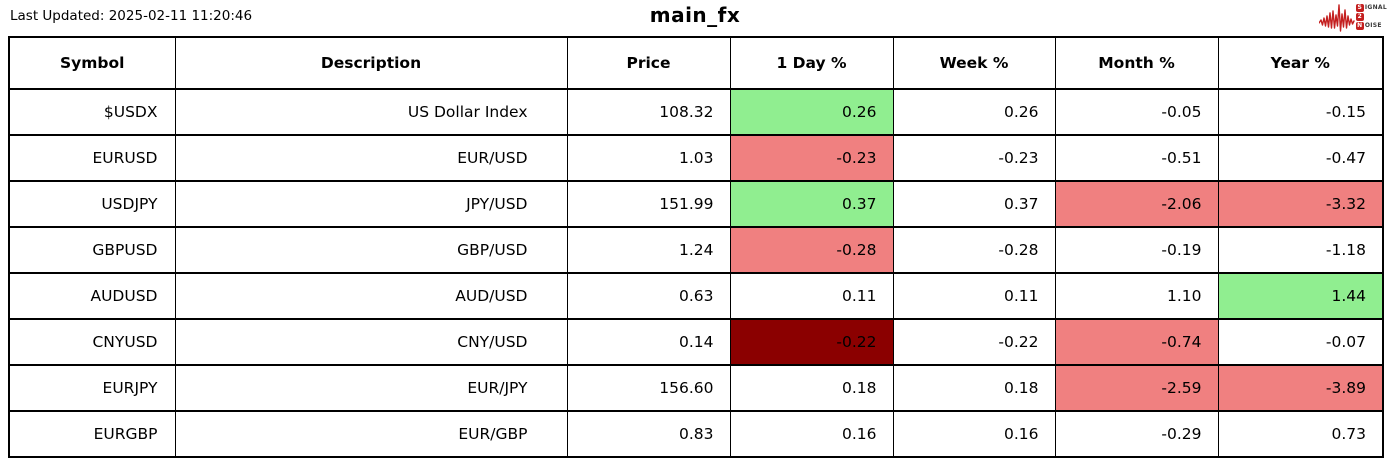 This screenshot has height=470, width=1390. What do you see at coordinates (648, 158) in the screenshot?
I see `cell-price: 1.03` at bounding box center [648, 158].